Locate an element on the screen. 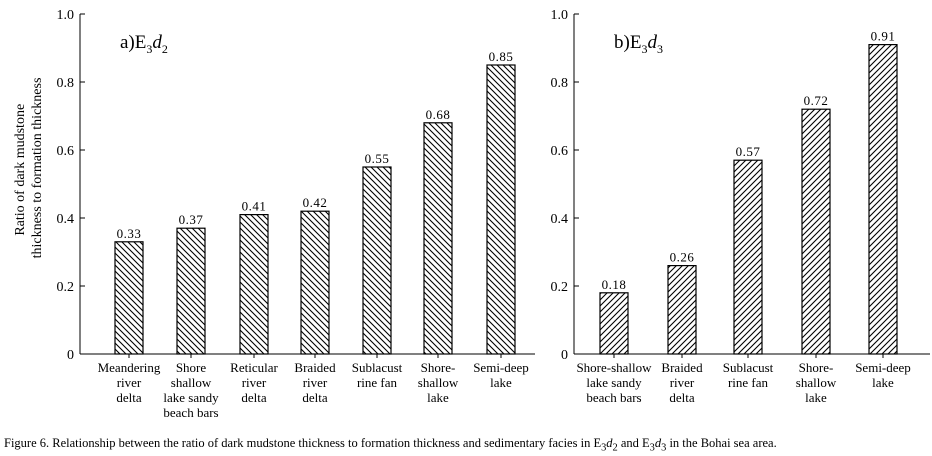 This screenshot has width=932, height=456. chart-b-value-label: 0.26 is located at coordinates (682, 257).